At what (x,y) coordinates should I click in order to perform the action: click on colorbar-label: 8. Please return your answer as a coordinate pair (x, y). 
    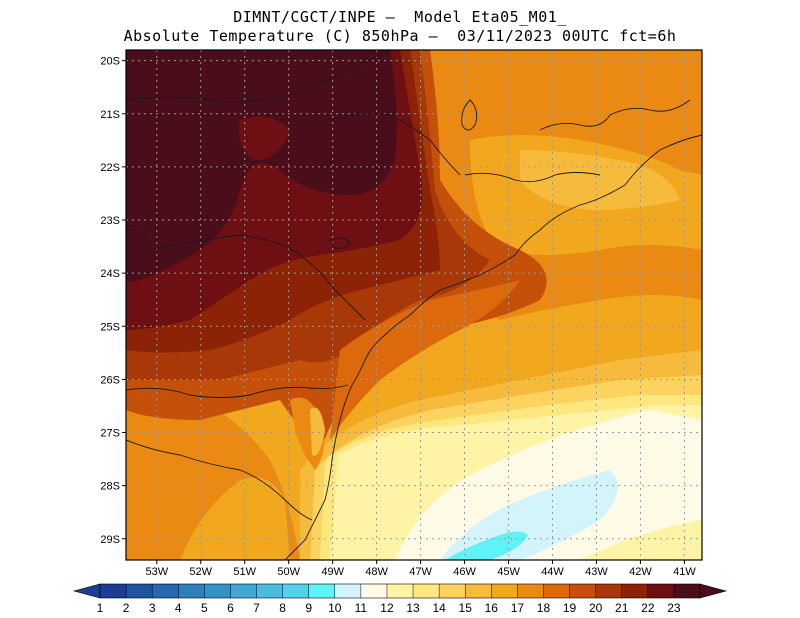
    Looking at the image, I should click on (282, 608).